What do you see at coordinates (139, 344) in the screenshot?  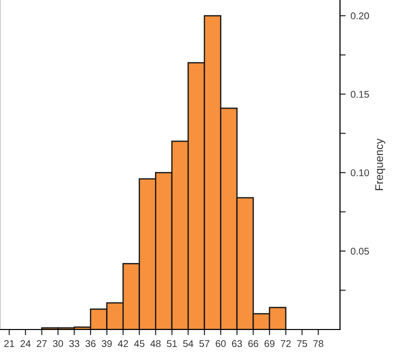 I see `x-tick-label: 45` at bounding box center [139, 344].